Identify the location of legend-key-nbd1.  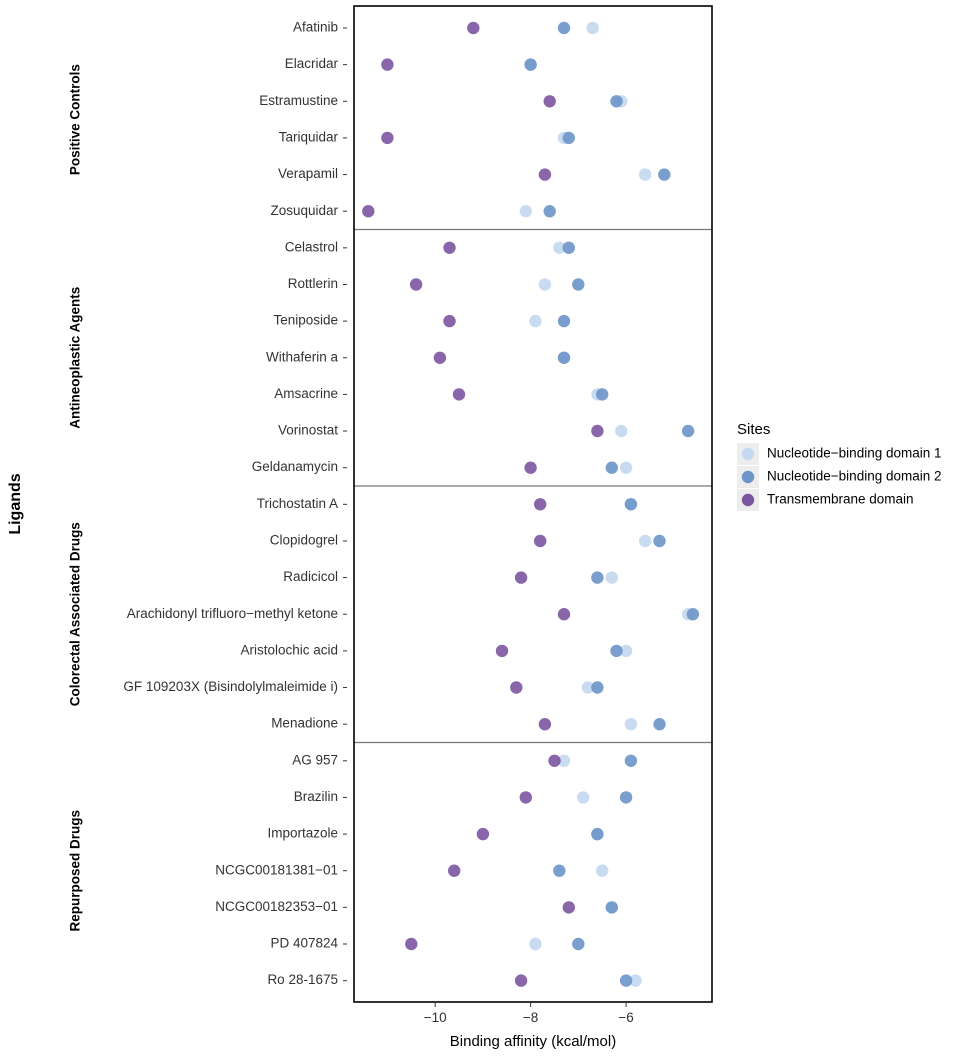
(748, 454).